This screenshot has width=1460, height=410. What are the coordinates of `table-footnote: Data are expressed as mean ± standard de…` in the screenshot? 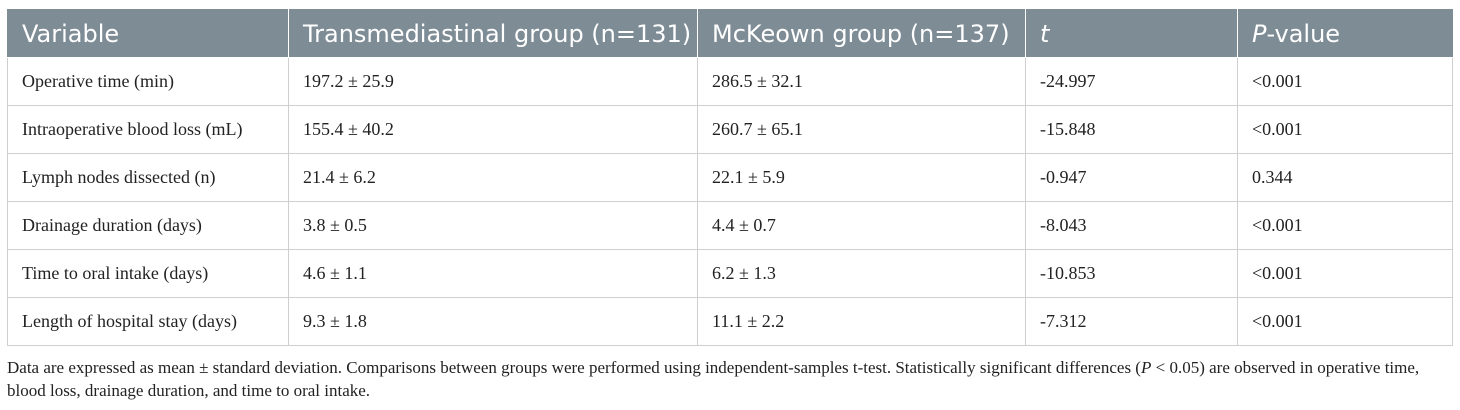 It's located at (731, 379).